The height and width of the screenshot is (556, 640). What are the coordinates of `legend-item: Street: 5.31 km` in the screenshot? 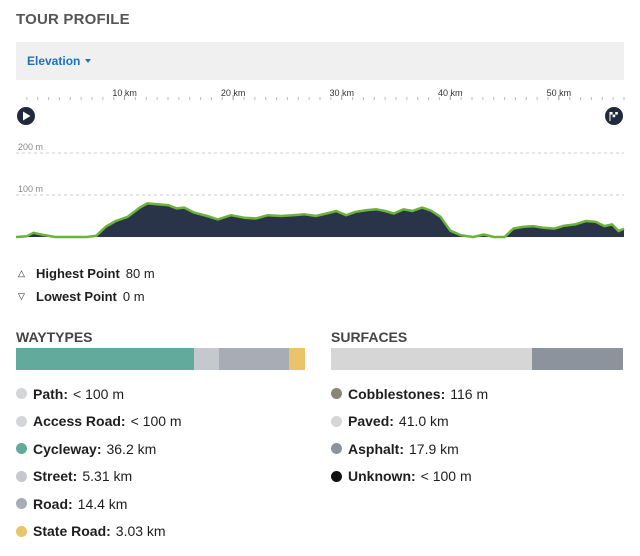 It's located at (99, 477).